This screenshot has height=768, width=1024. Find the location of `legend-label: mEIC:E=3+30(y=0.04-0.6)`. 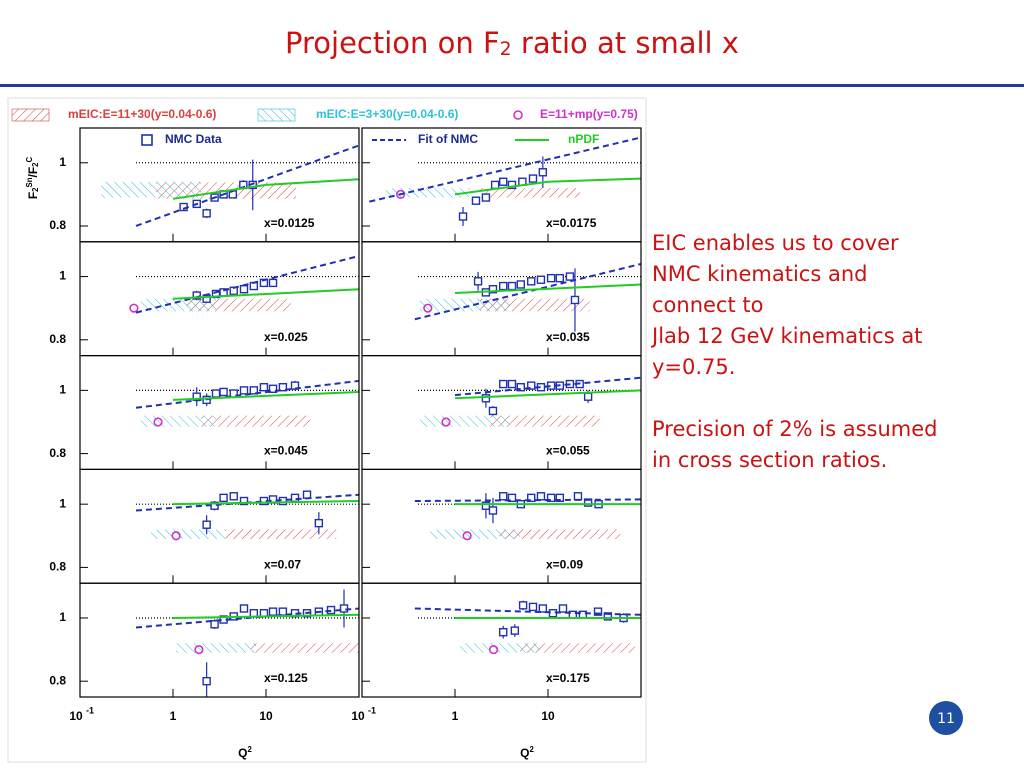

legend-label: mEIC:E=3+30(y=0.04-0.6) is located at coordinates (387, 114).